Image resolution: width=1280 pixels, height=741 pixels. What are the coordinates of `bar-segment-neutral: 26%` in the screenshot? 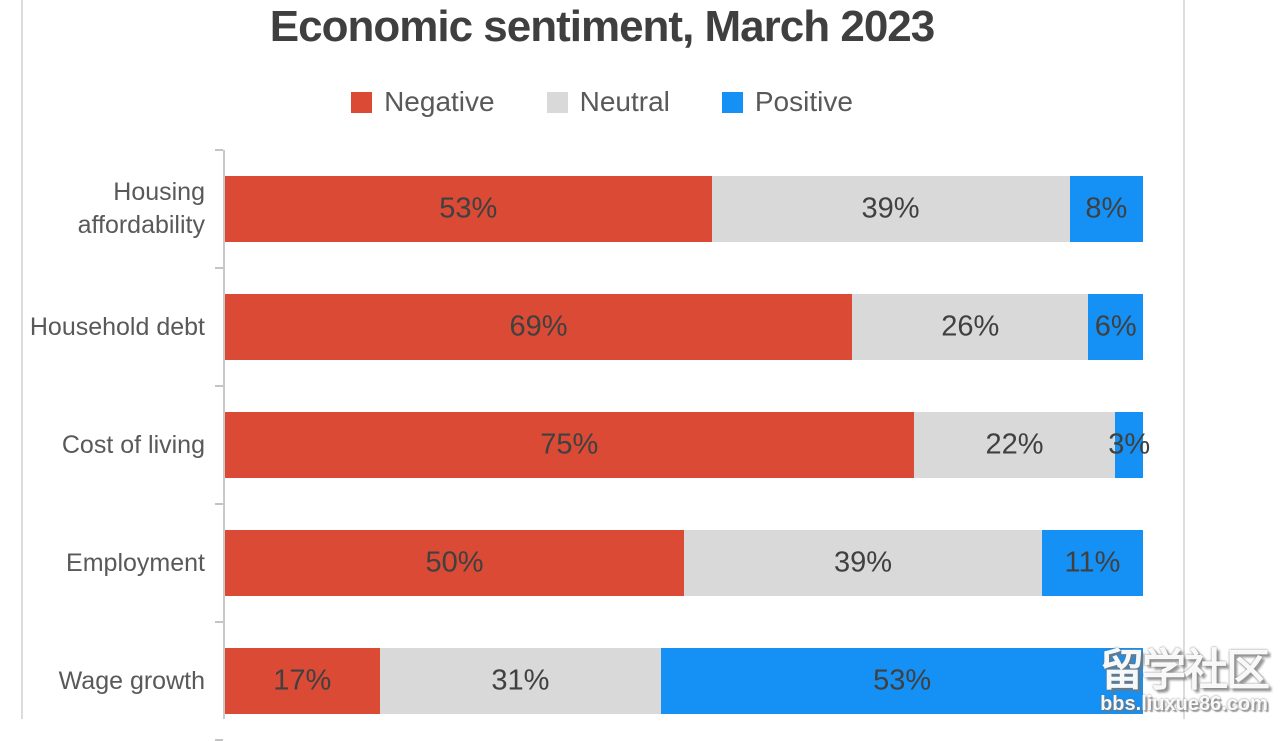 It's located at (970, 327).